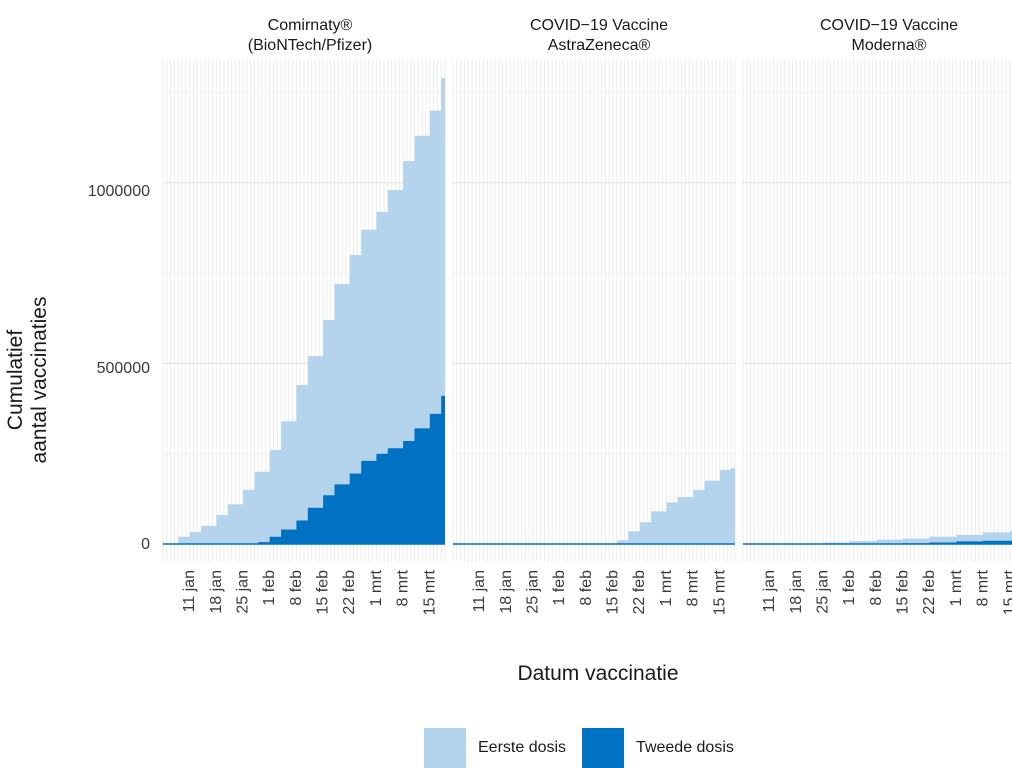  I want to click on x-axis-title: Datum vaccinatie, so click(598, 673).